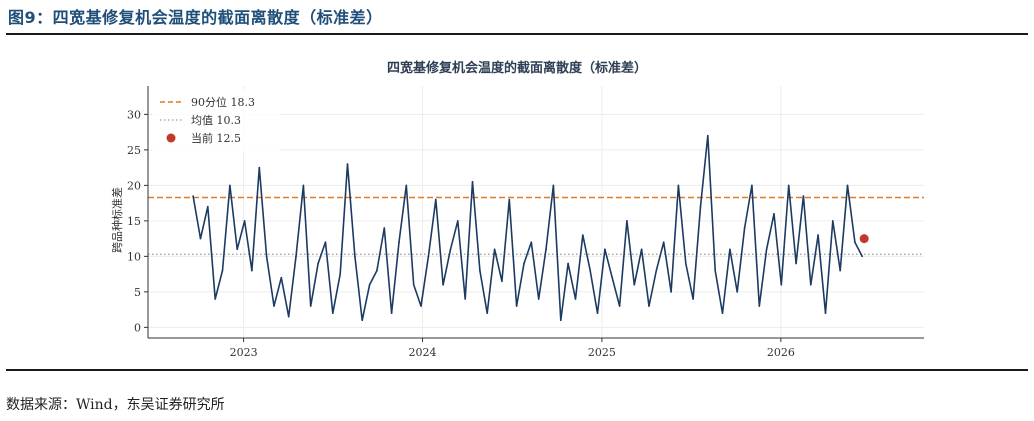 This screenshot has width=1034, height=421. I want to click on y-tick-label: 15, so click(134, 221).